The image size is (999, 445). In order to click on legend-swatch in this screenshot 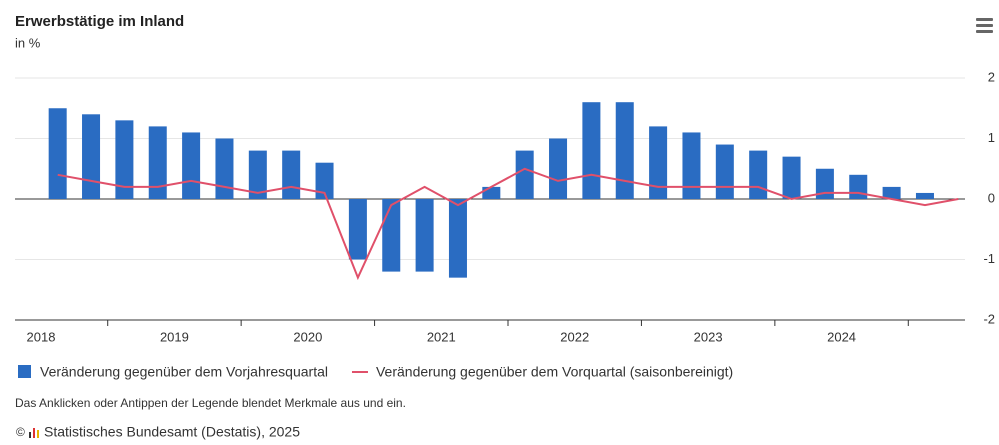, I will do `click(24, 371)`.